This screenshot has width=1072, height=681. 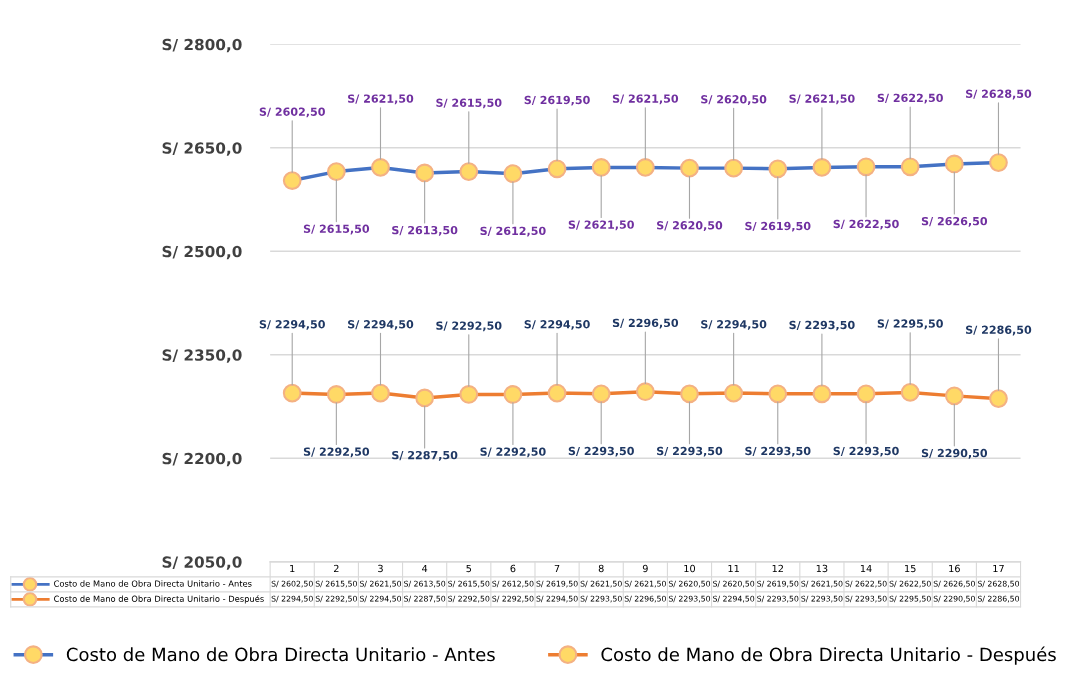 I want to click on text: S/ 2296,50, so click(x=645, y=323).